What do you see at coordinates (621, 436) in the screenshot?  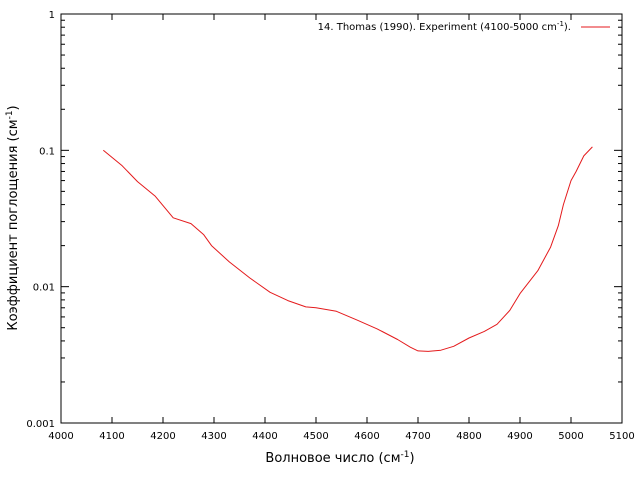 I see `x-tick-label: 5100` at bounding box center [621, 436].